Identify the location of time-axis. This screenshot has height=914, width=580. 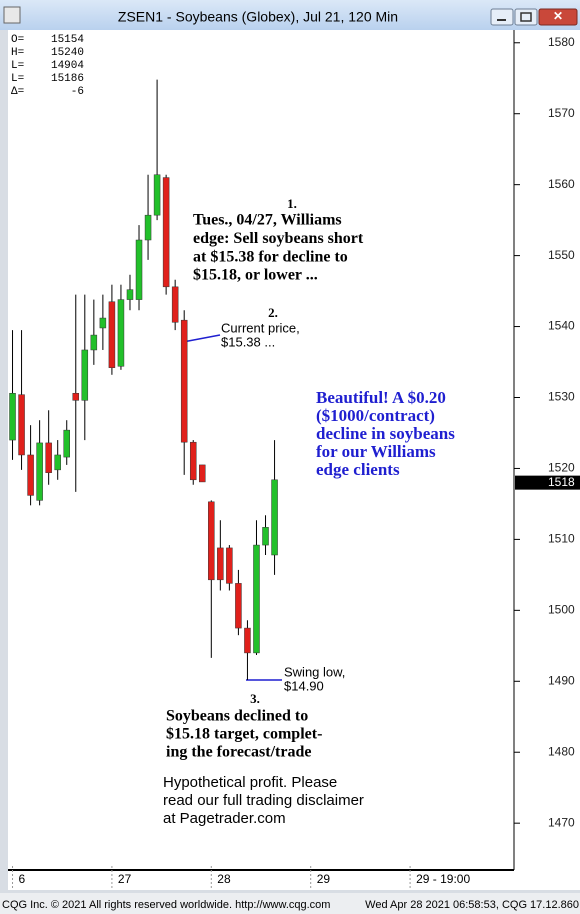
(294, 880).